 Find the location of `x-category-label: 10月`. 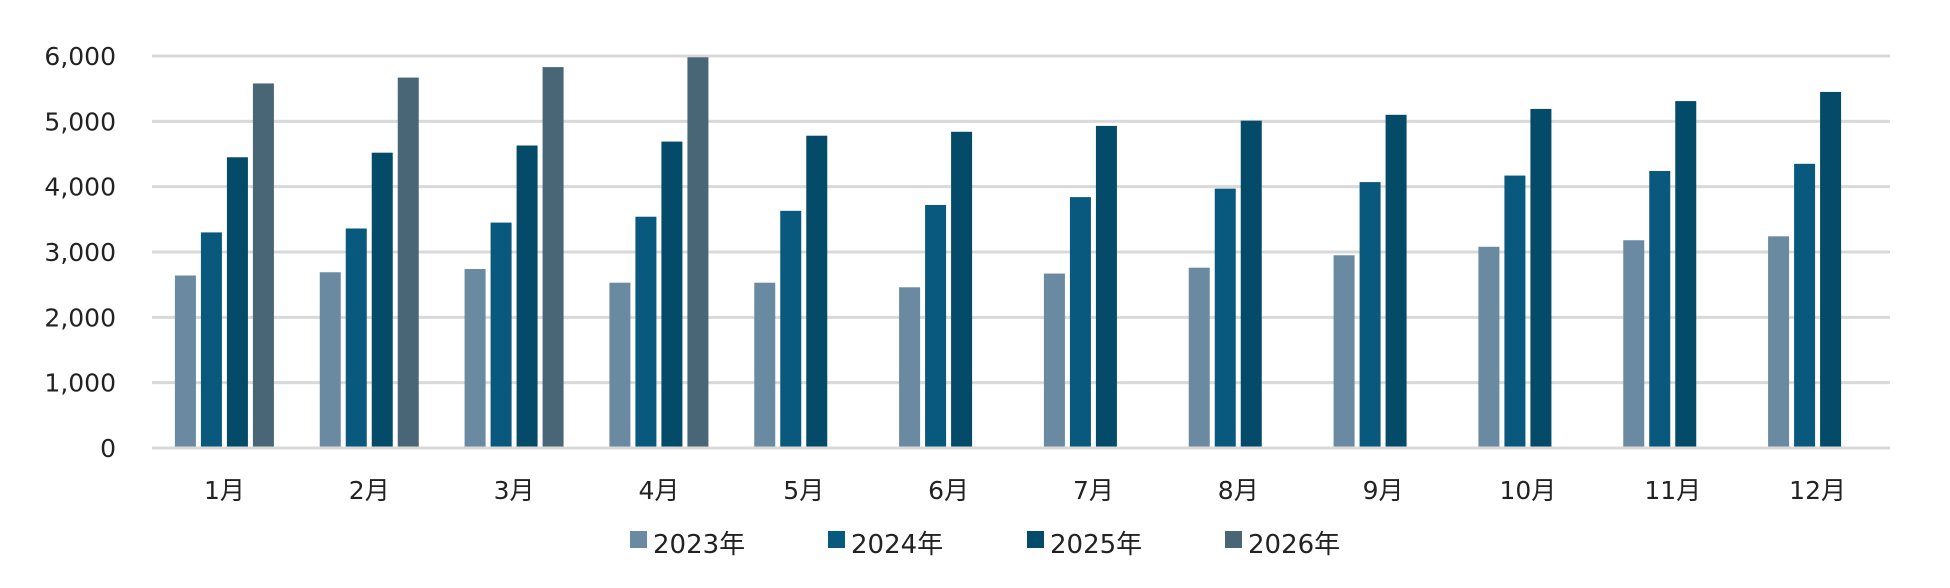

x-category-label: 10月 is located at coordinates (1528, 490).